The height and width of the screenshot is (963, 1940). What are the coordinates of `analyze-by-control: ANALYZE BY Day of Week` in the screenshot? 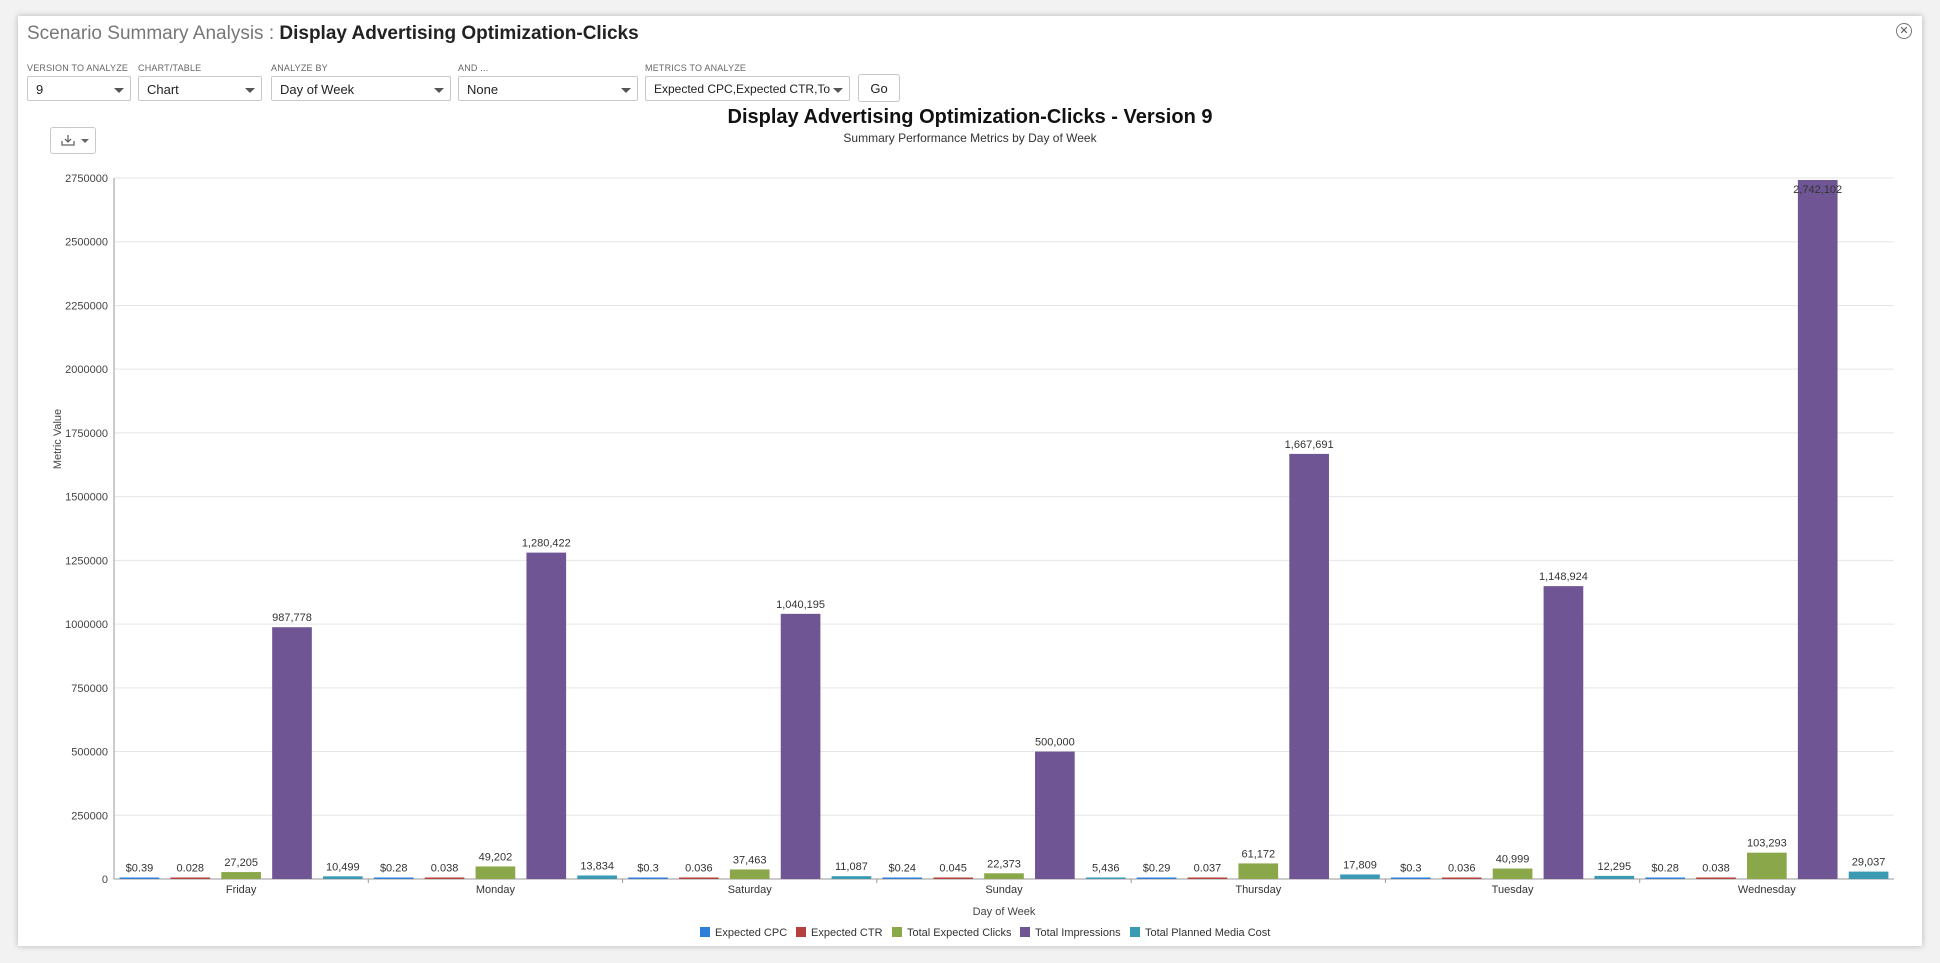 It's located at (361, 82).